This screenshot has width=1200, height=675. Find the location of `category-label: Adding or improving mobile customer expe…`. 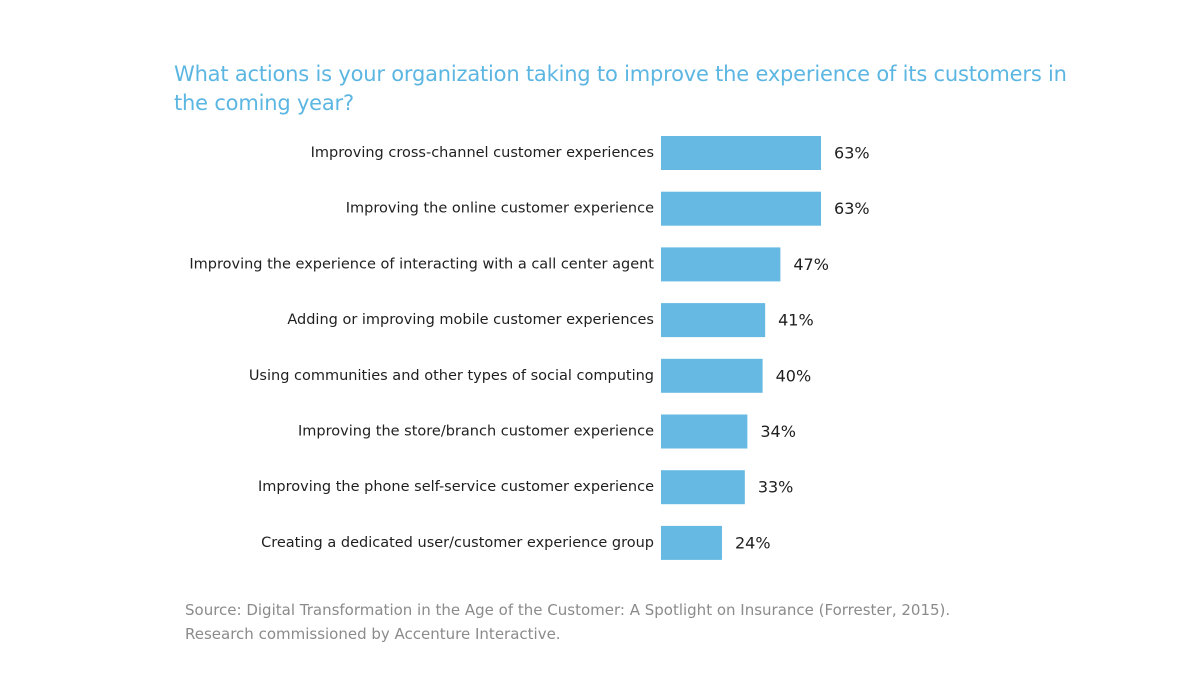

category-label: Adding or improving mobile customer expe… is located at coordinates (470, 320).